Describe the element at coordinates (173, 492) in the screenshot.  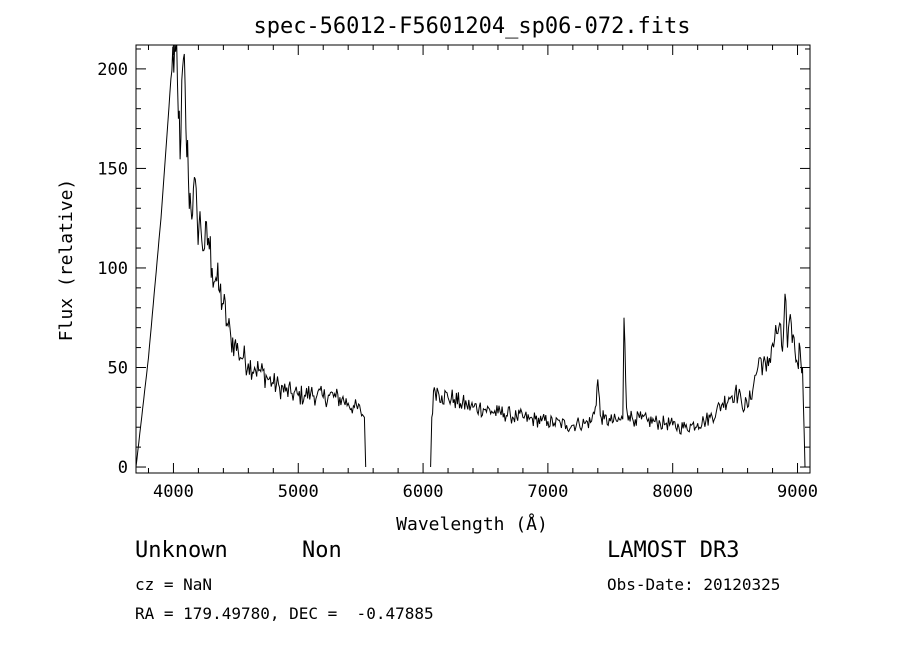
I see `x-tick-label: 4000` at that location.